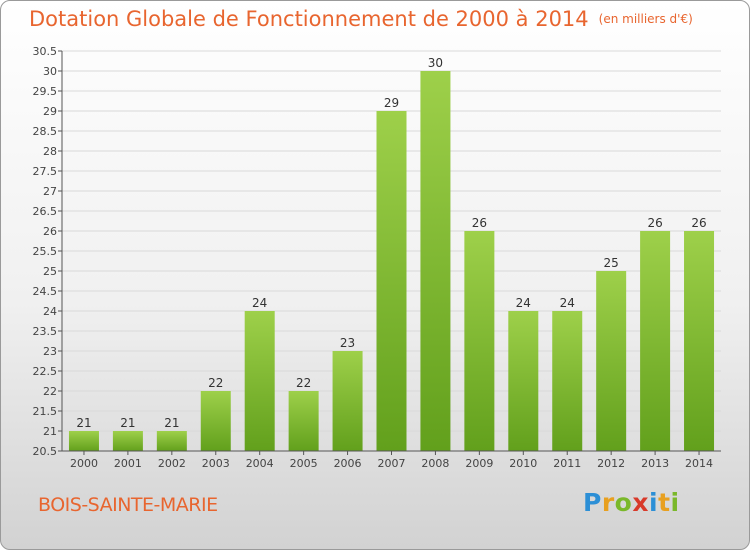 The image size is (750, 550). I want to click on y-tick-label: 20.5, so click(45, 451).